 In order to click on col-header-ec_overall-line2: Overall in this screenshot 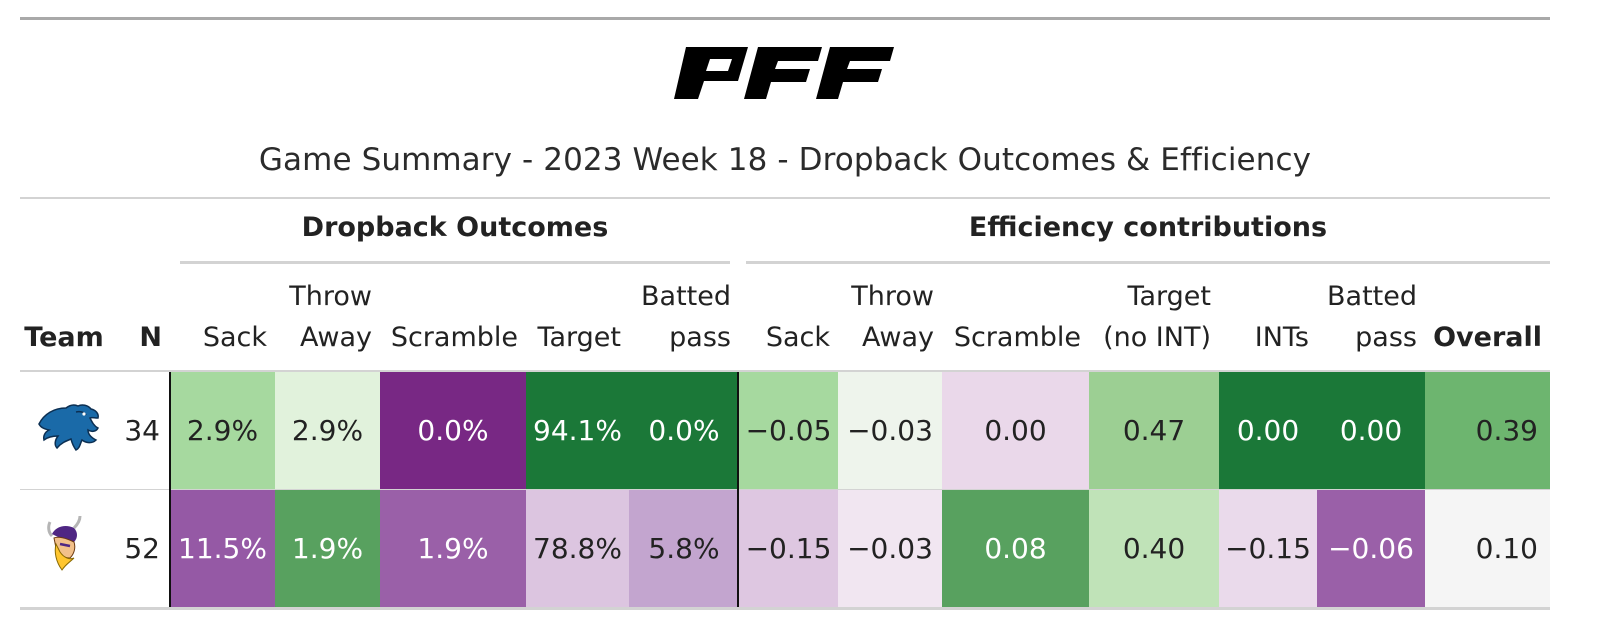, I will do `click(1487, 337)`.